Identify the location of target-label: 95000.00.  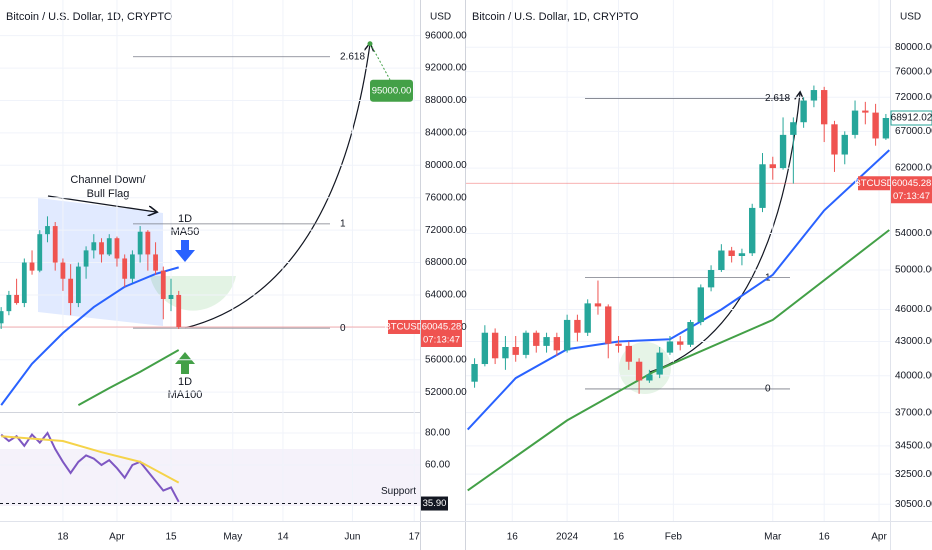
(392, 90).